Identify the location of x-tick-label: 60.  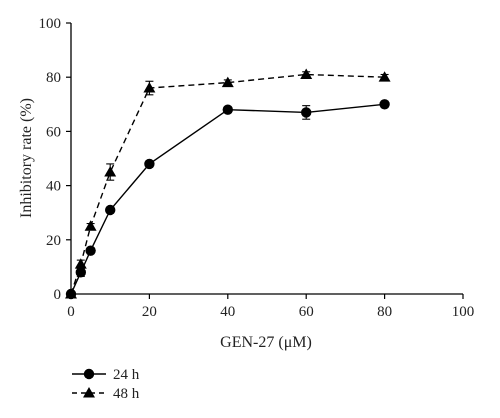
(306, 312).